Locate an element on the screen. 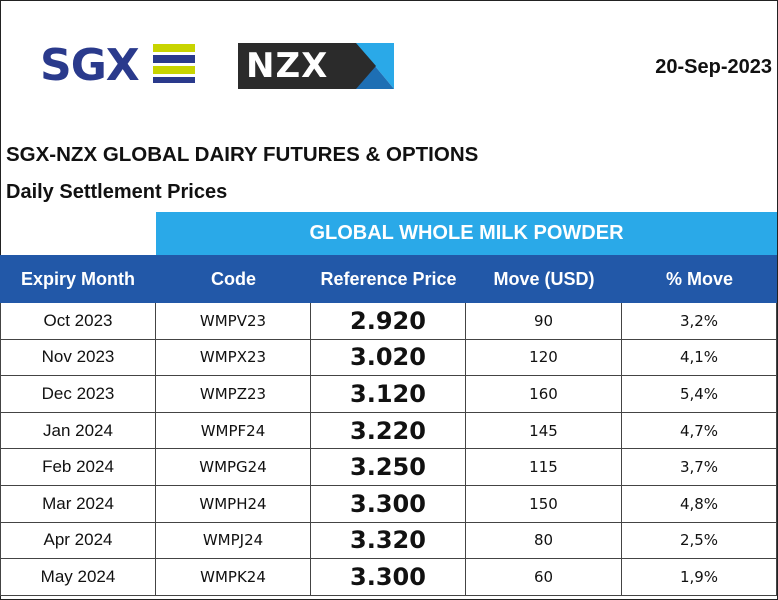 The image size is (778, 600). cell-expiry-month: May 2024 is located at coordinates (78, 577).